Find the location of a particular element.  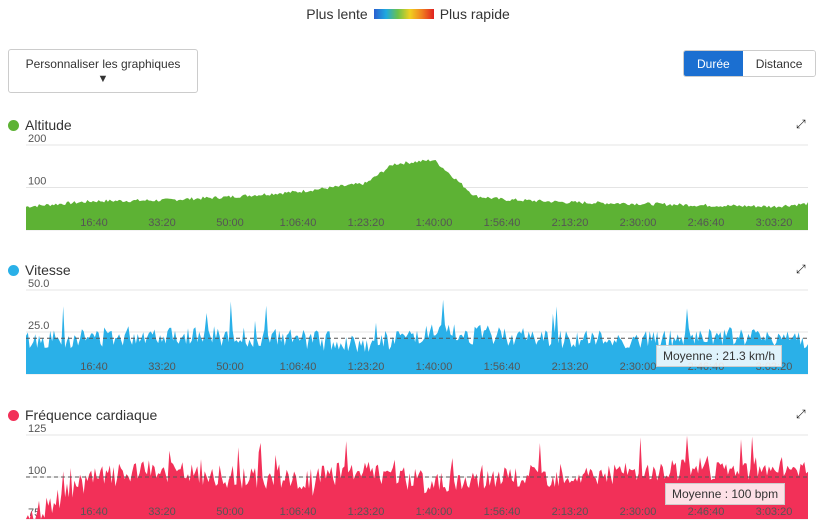

customize-charts-label: Personnaliser les graphiques is located at coordinates (103, 64).